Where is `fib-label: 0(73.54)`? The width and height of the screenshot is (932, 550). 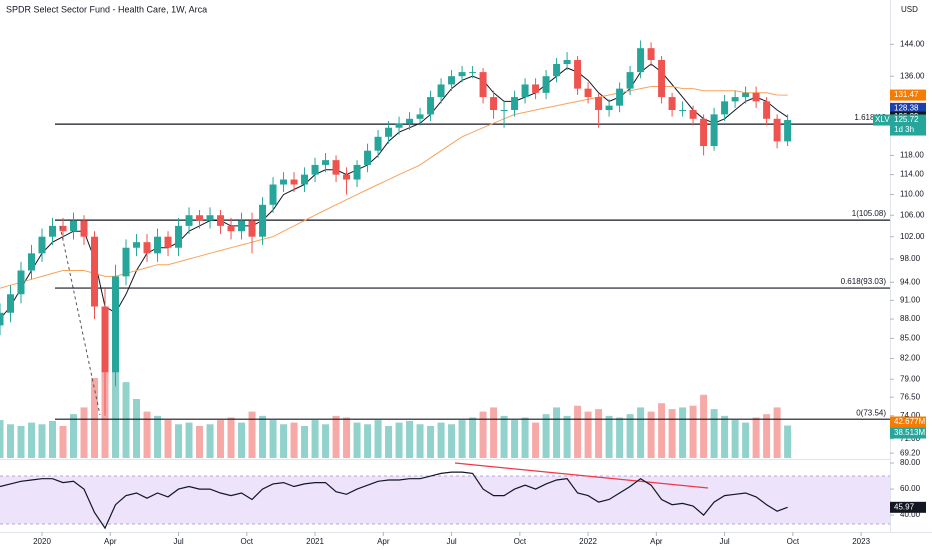
fib-label: 0(73.54) is located at coordinates (871, 412).